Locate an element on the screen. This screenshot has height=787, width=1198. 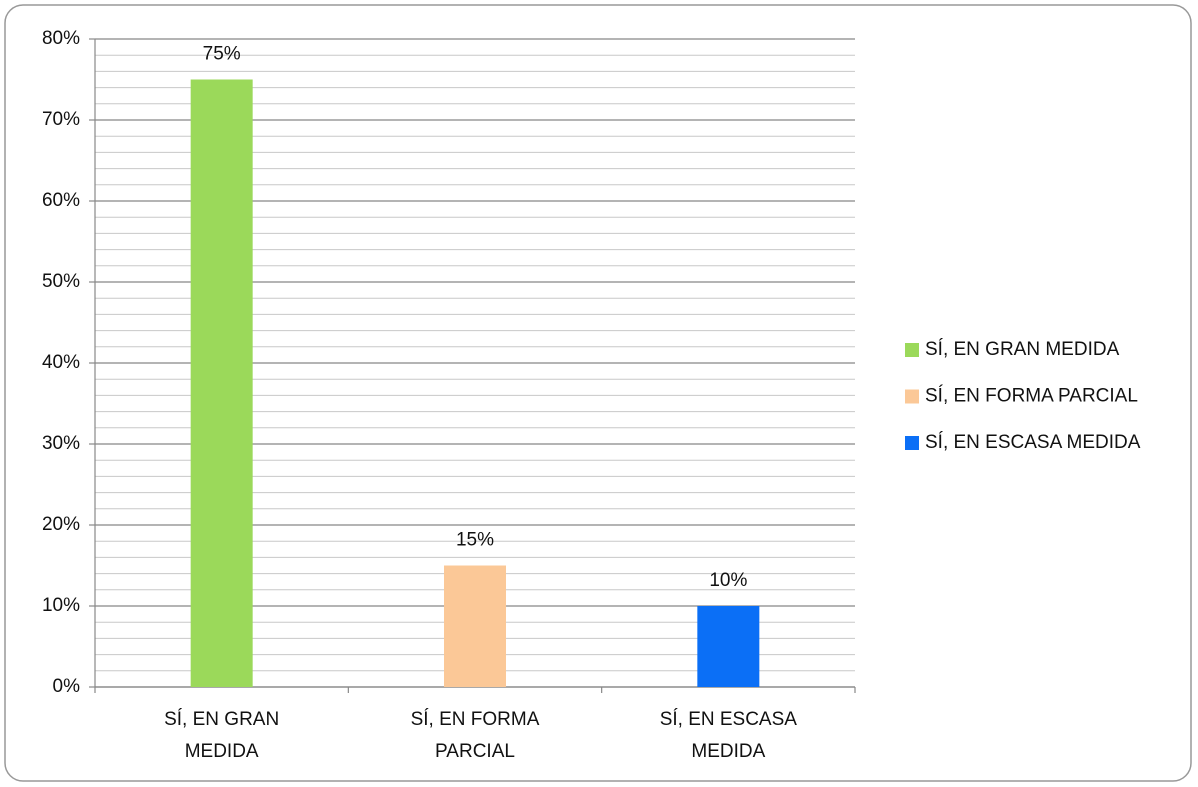
data-label: 10% is located at coordinates (728, 580).